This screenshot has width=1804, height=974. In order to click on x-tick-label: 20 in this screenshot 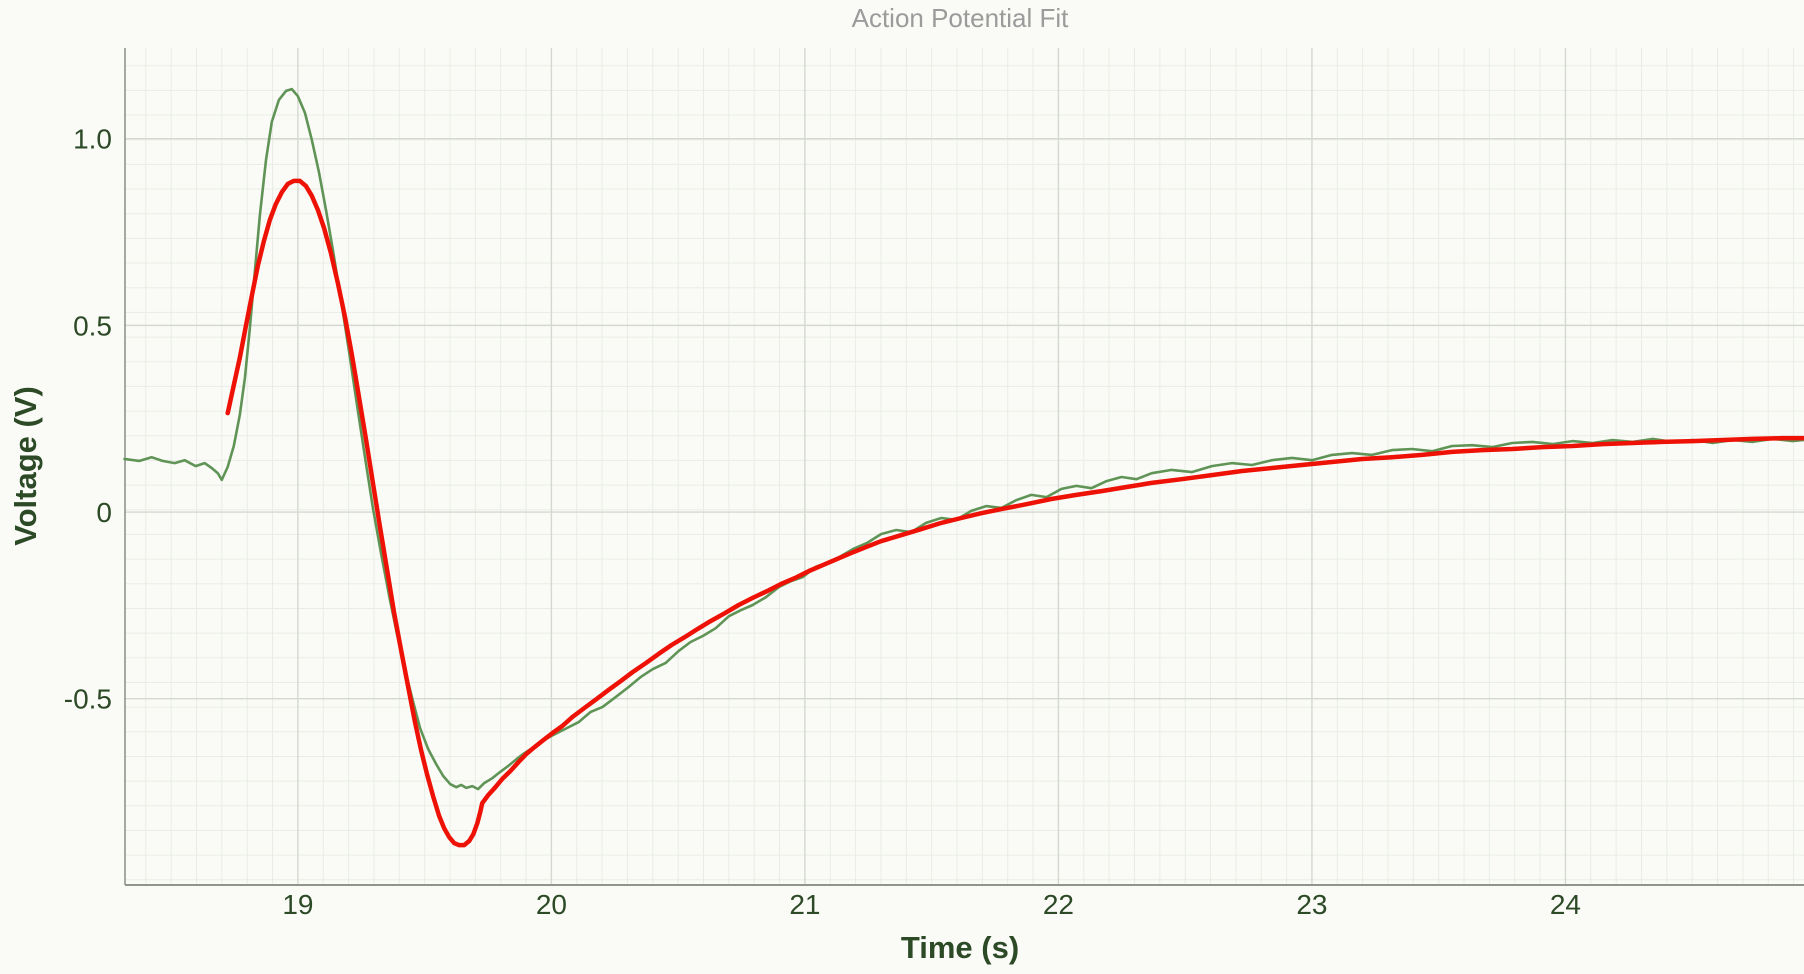, I will do `click(551, 904)`.